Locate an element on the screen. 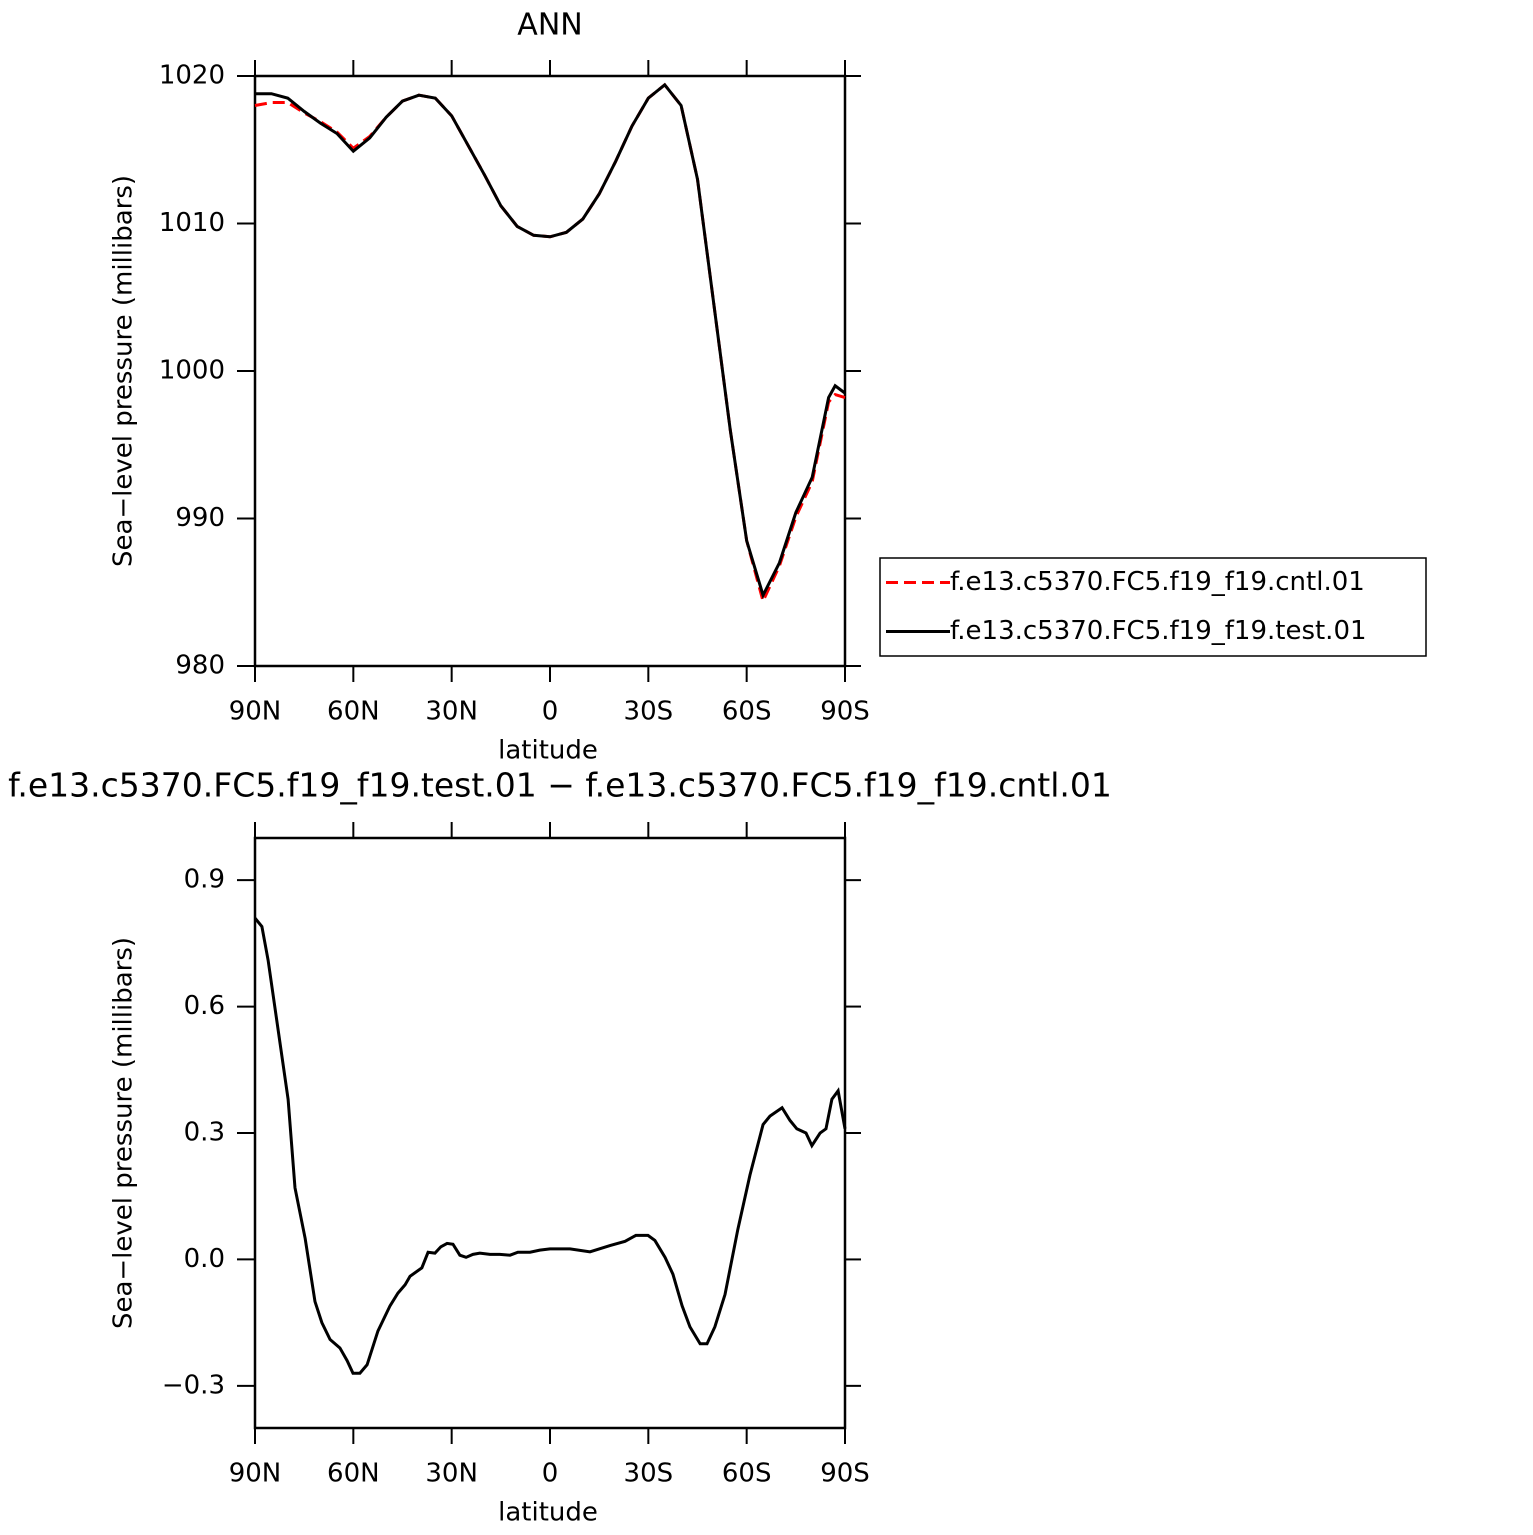  y-tick-label: 0.9 is located at coordinates (204, 880).